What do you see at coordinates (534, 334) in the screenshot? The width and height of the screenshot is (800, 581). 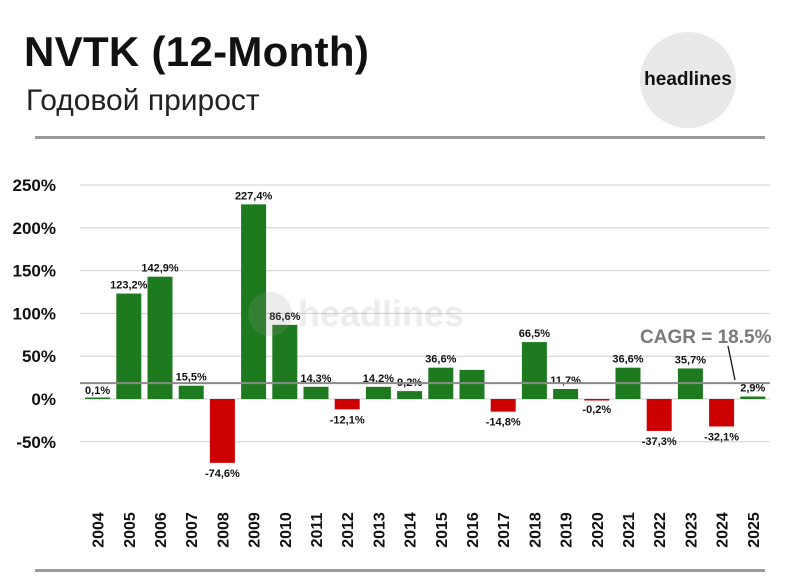 I see `data-label: 66,5%` at bounding box center [534, 334].